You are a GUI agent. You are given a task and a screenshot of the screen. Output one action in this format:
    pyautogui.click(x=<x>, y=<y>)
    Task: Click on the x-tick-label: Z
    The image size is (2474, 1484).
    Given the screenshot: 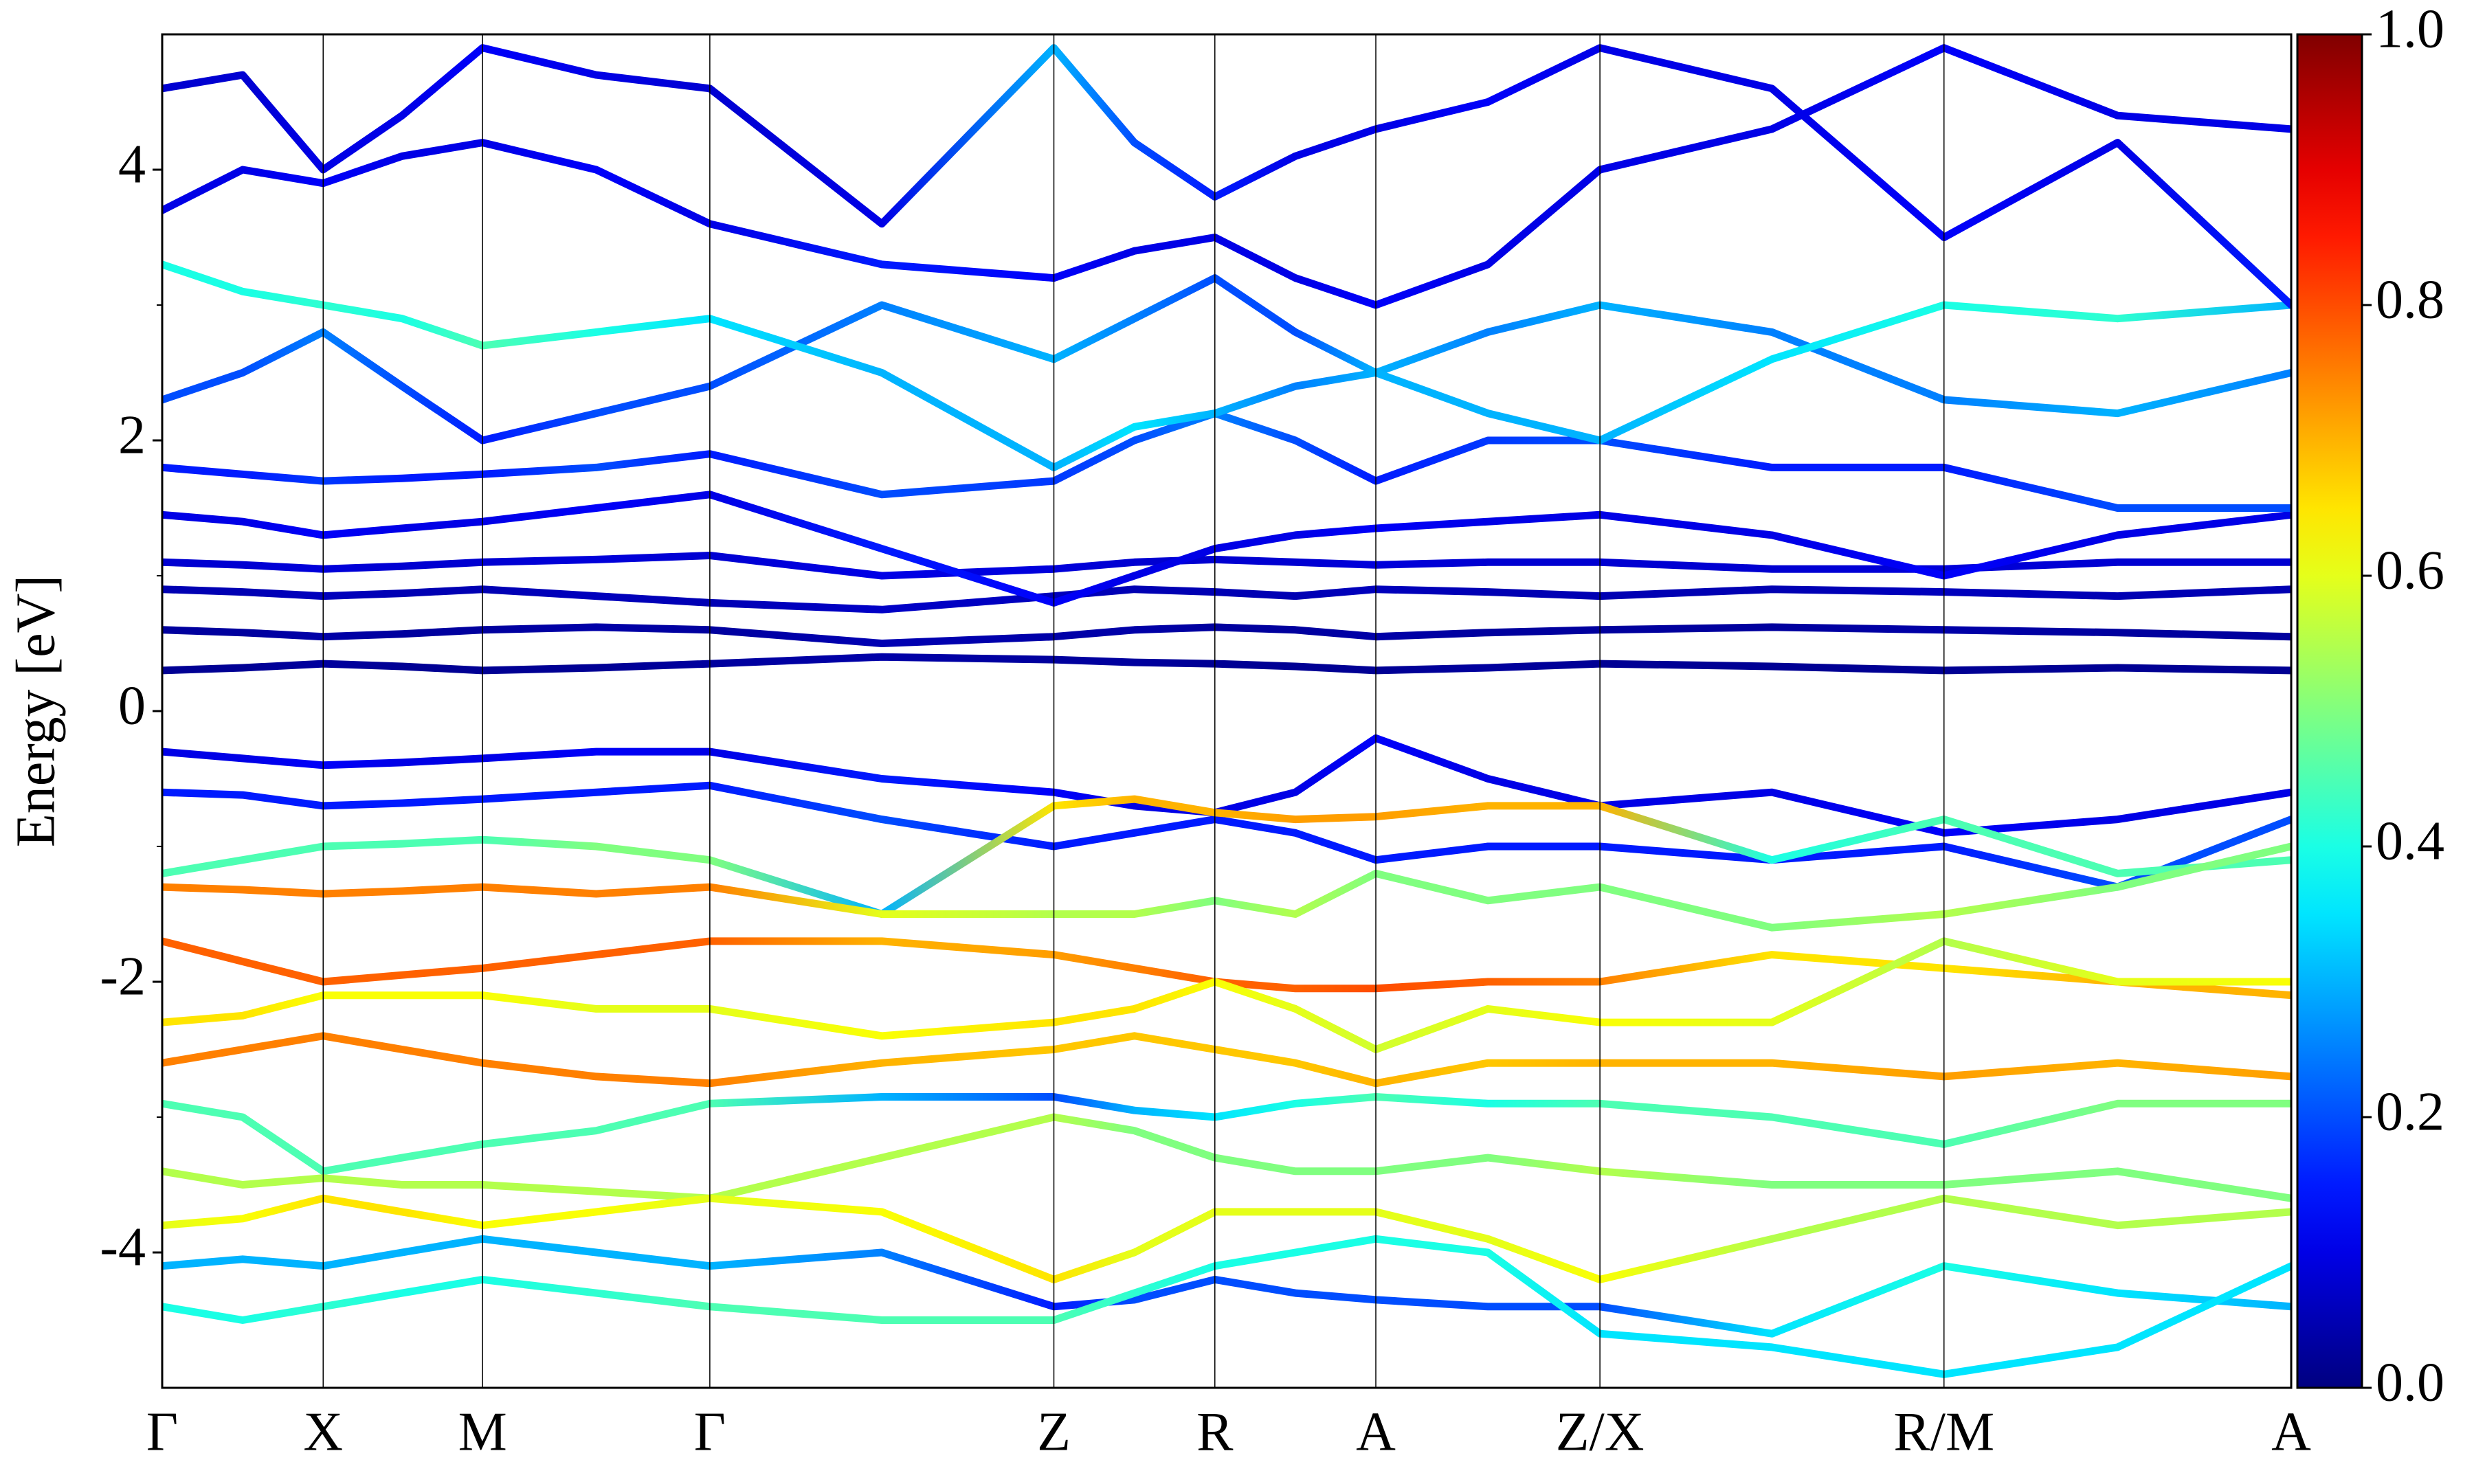 What is the action you would take?
    pyautogui.click(x=1054, y=1432)
    